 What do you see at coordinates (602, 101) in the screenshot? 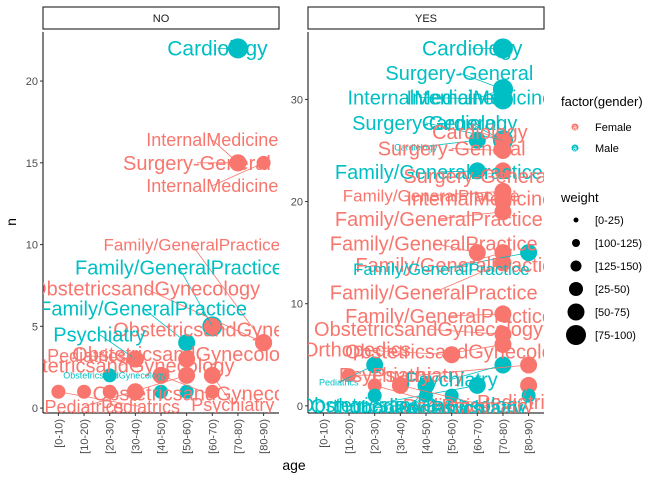
I see `legend-color-title: factor(gender)` at bounding box center [602, 101].